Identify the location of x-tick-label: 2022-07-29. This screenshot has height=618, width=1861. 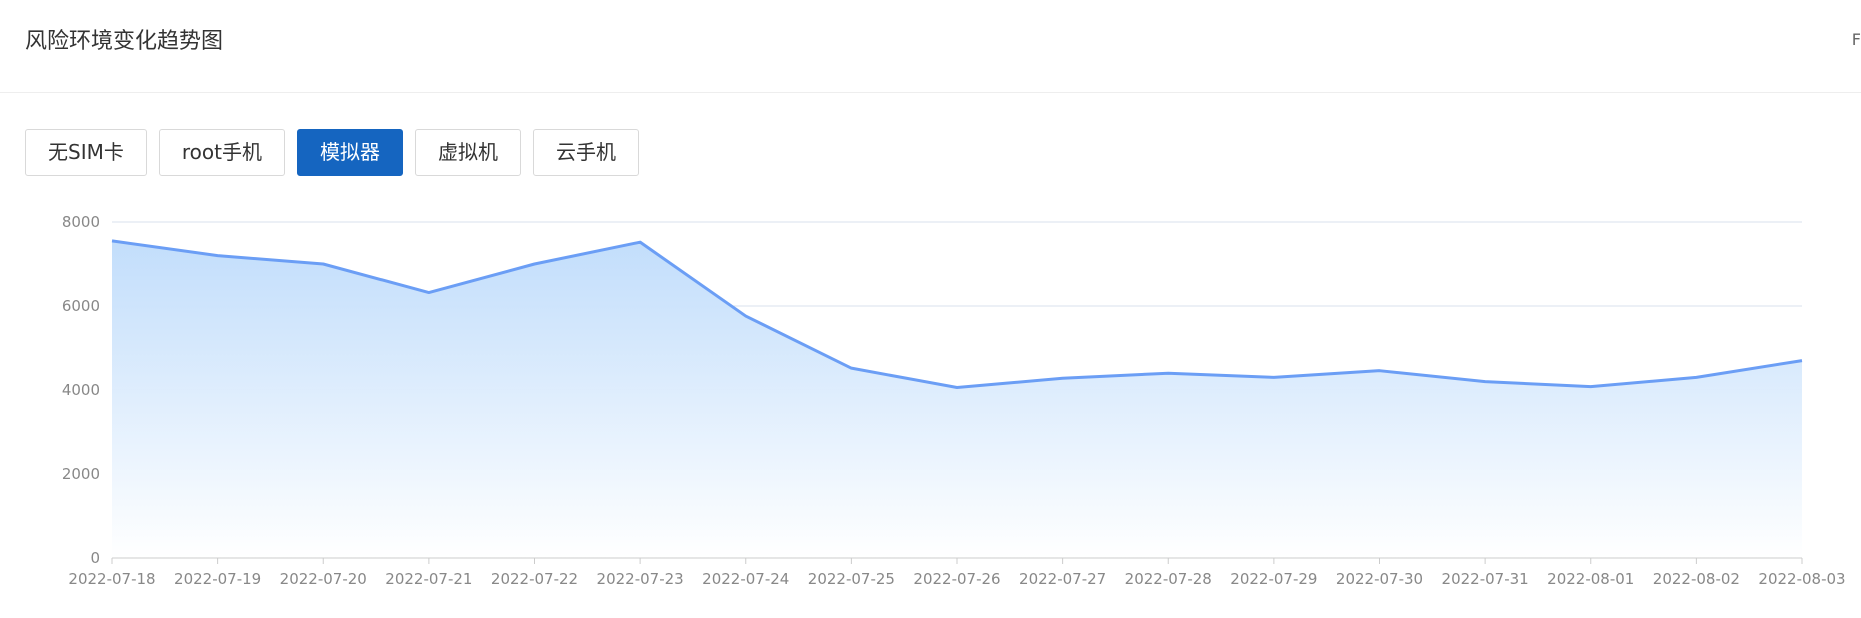
(1273, 579).